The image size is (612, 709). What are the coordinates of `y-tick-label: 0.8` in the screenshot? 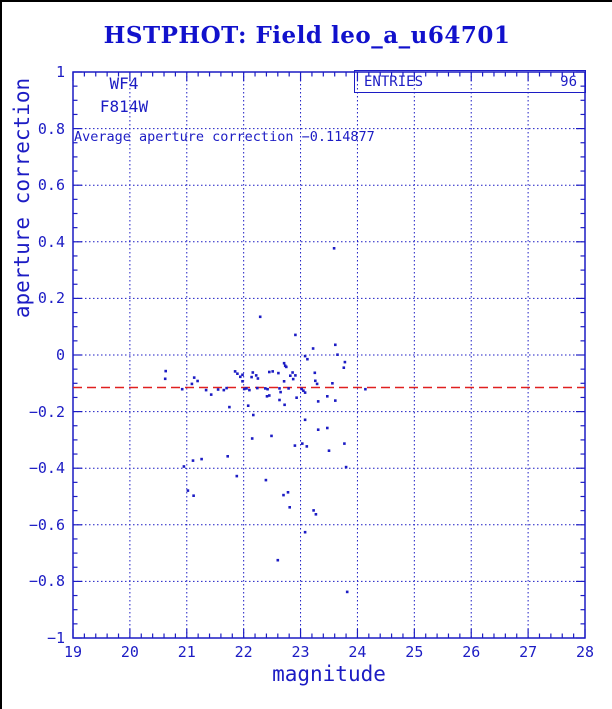 It's located at (51, 128).